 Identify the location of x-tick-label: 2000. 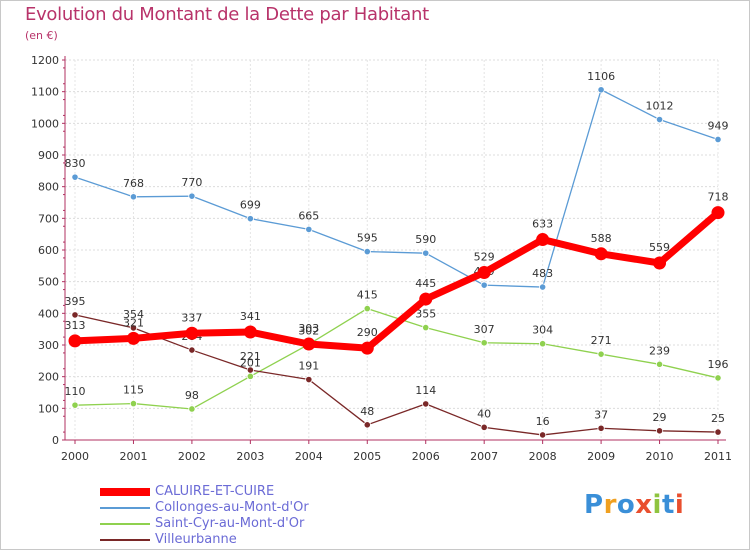
(75, 456).